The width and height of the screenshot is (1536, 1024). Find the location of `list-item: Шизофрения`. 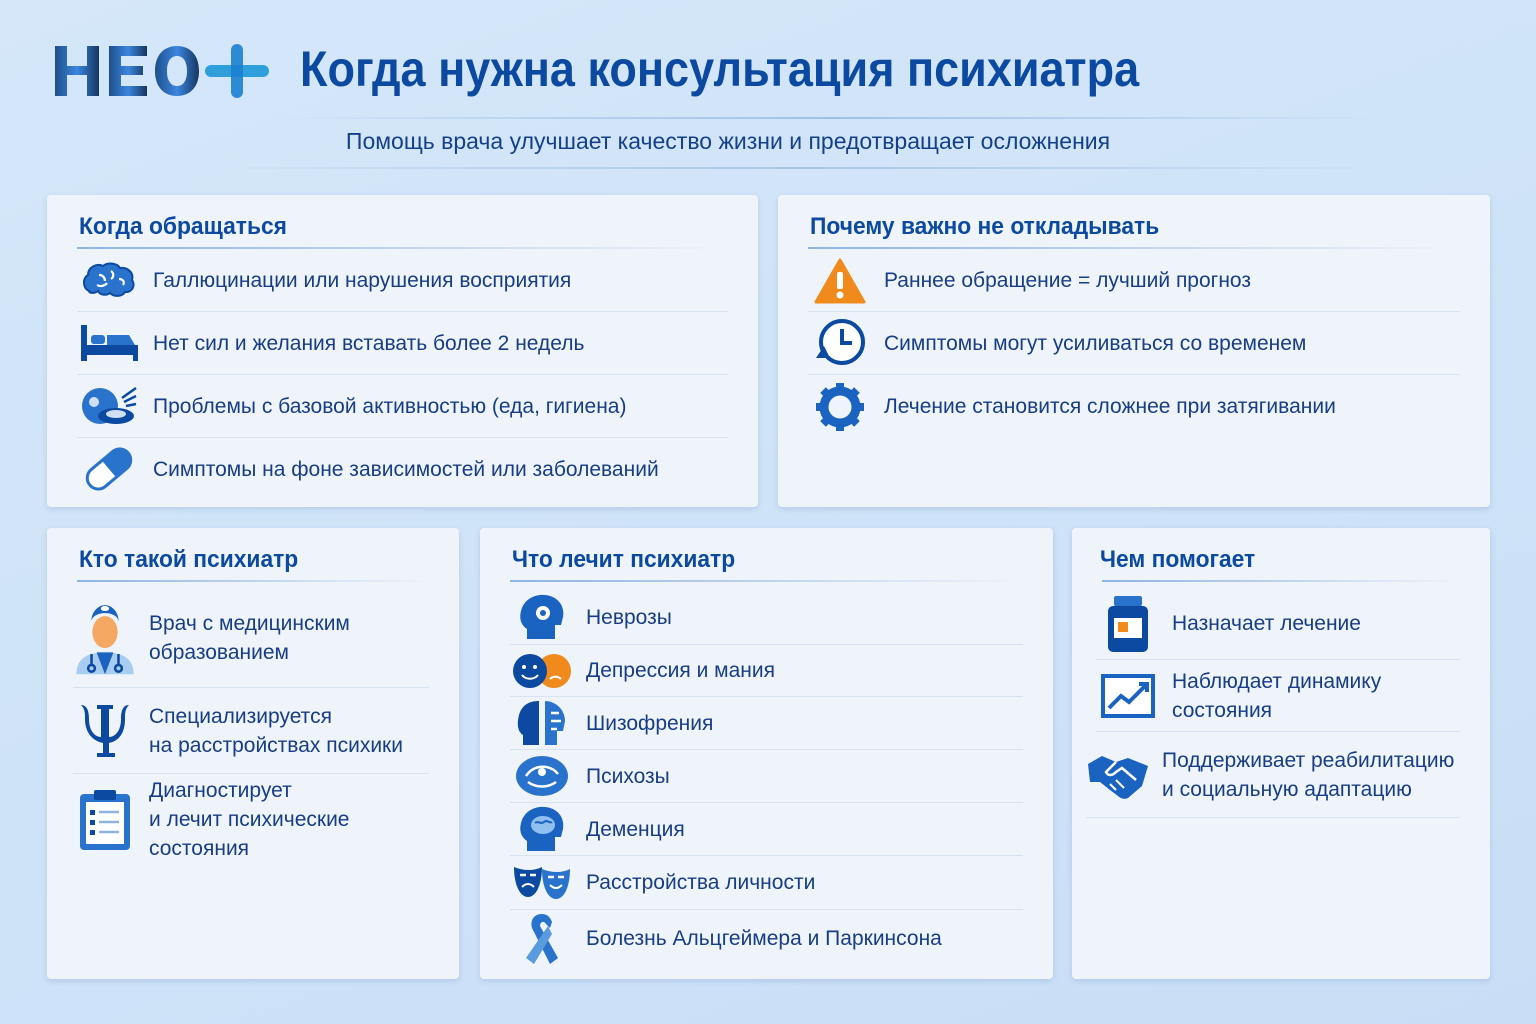

list-item: Шизофрения is located at coordinates (766, 723).